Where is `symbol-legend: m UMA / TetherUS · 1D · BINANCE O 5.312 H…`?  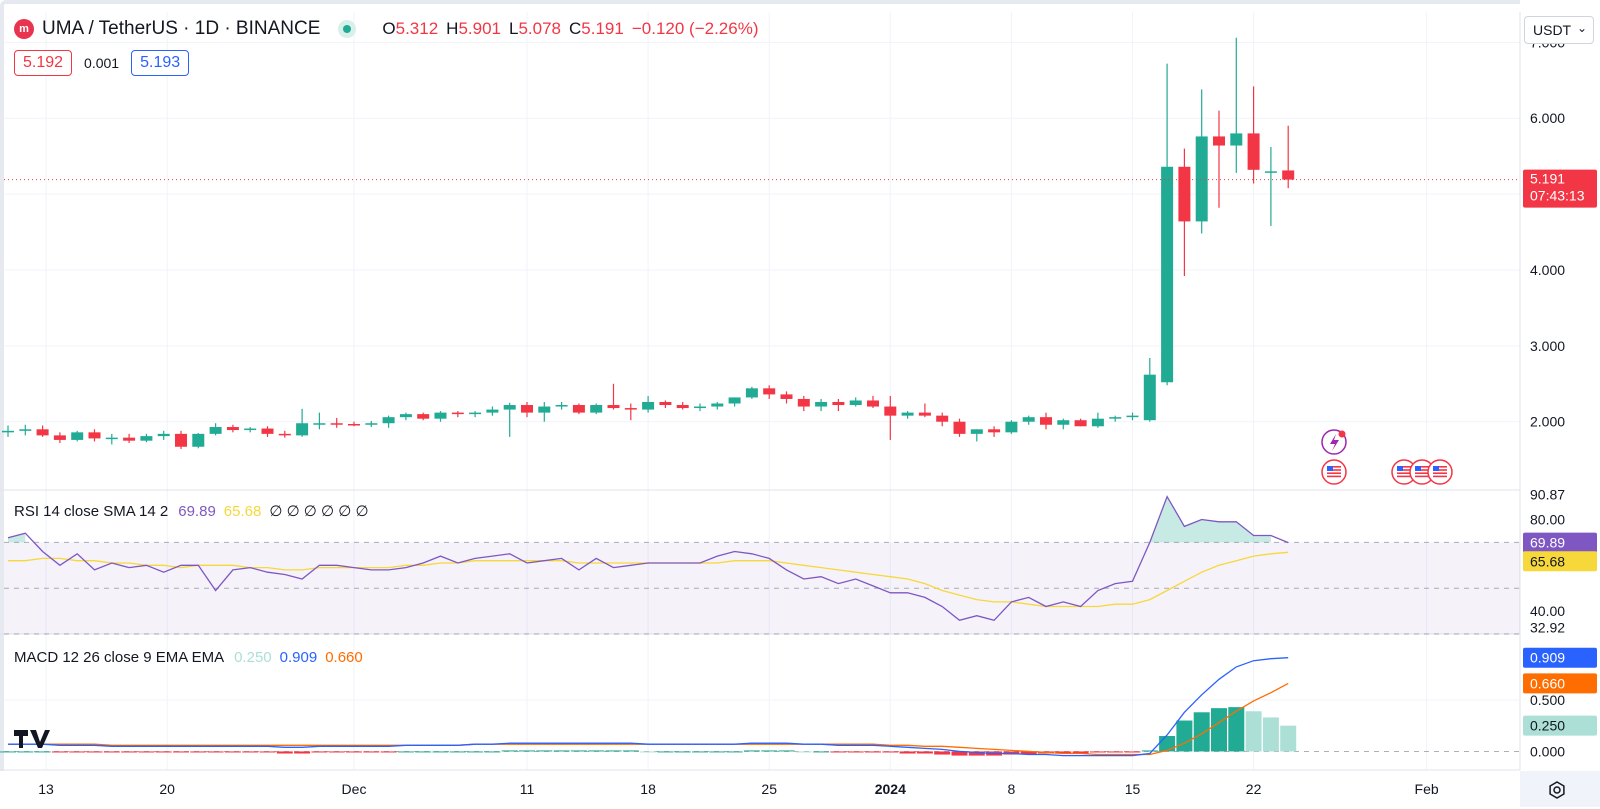 symbol-legend: m UMA / TetherUS · 1D · BINANCE O 5.312 H… is located at coordinates (386, 29).